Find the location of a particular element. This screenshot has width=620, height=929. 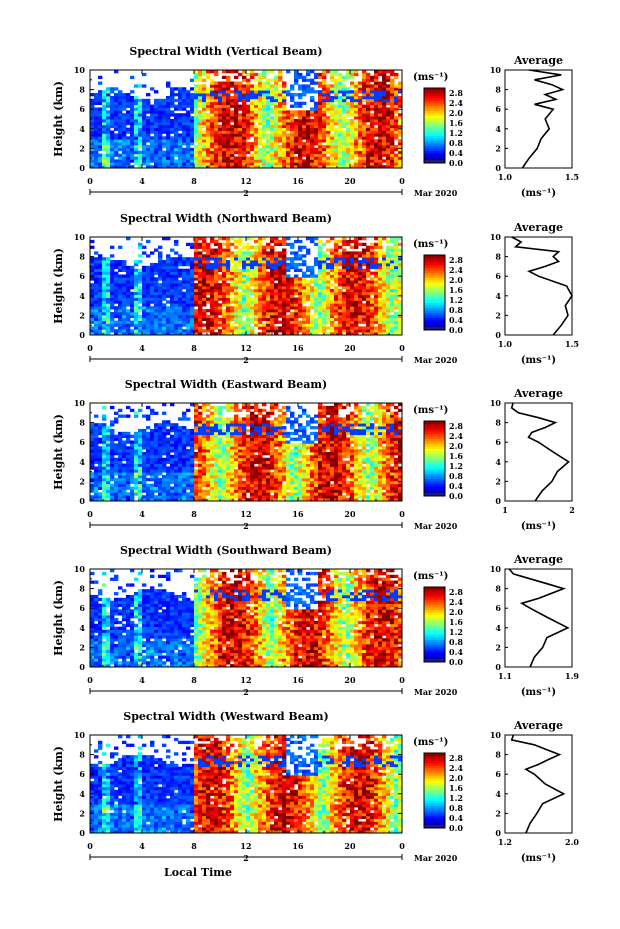

profile-y-tick-label: 0 is located at coordinates (498, 168).